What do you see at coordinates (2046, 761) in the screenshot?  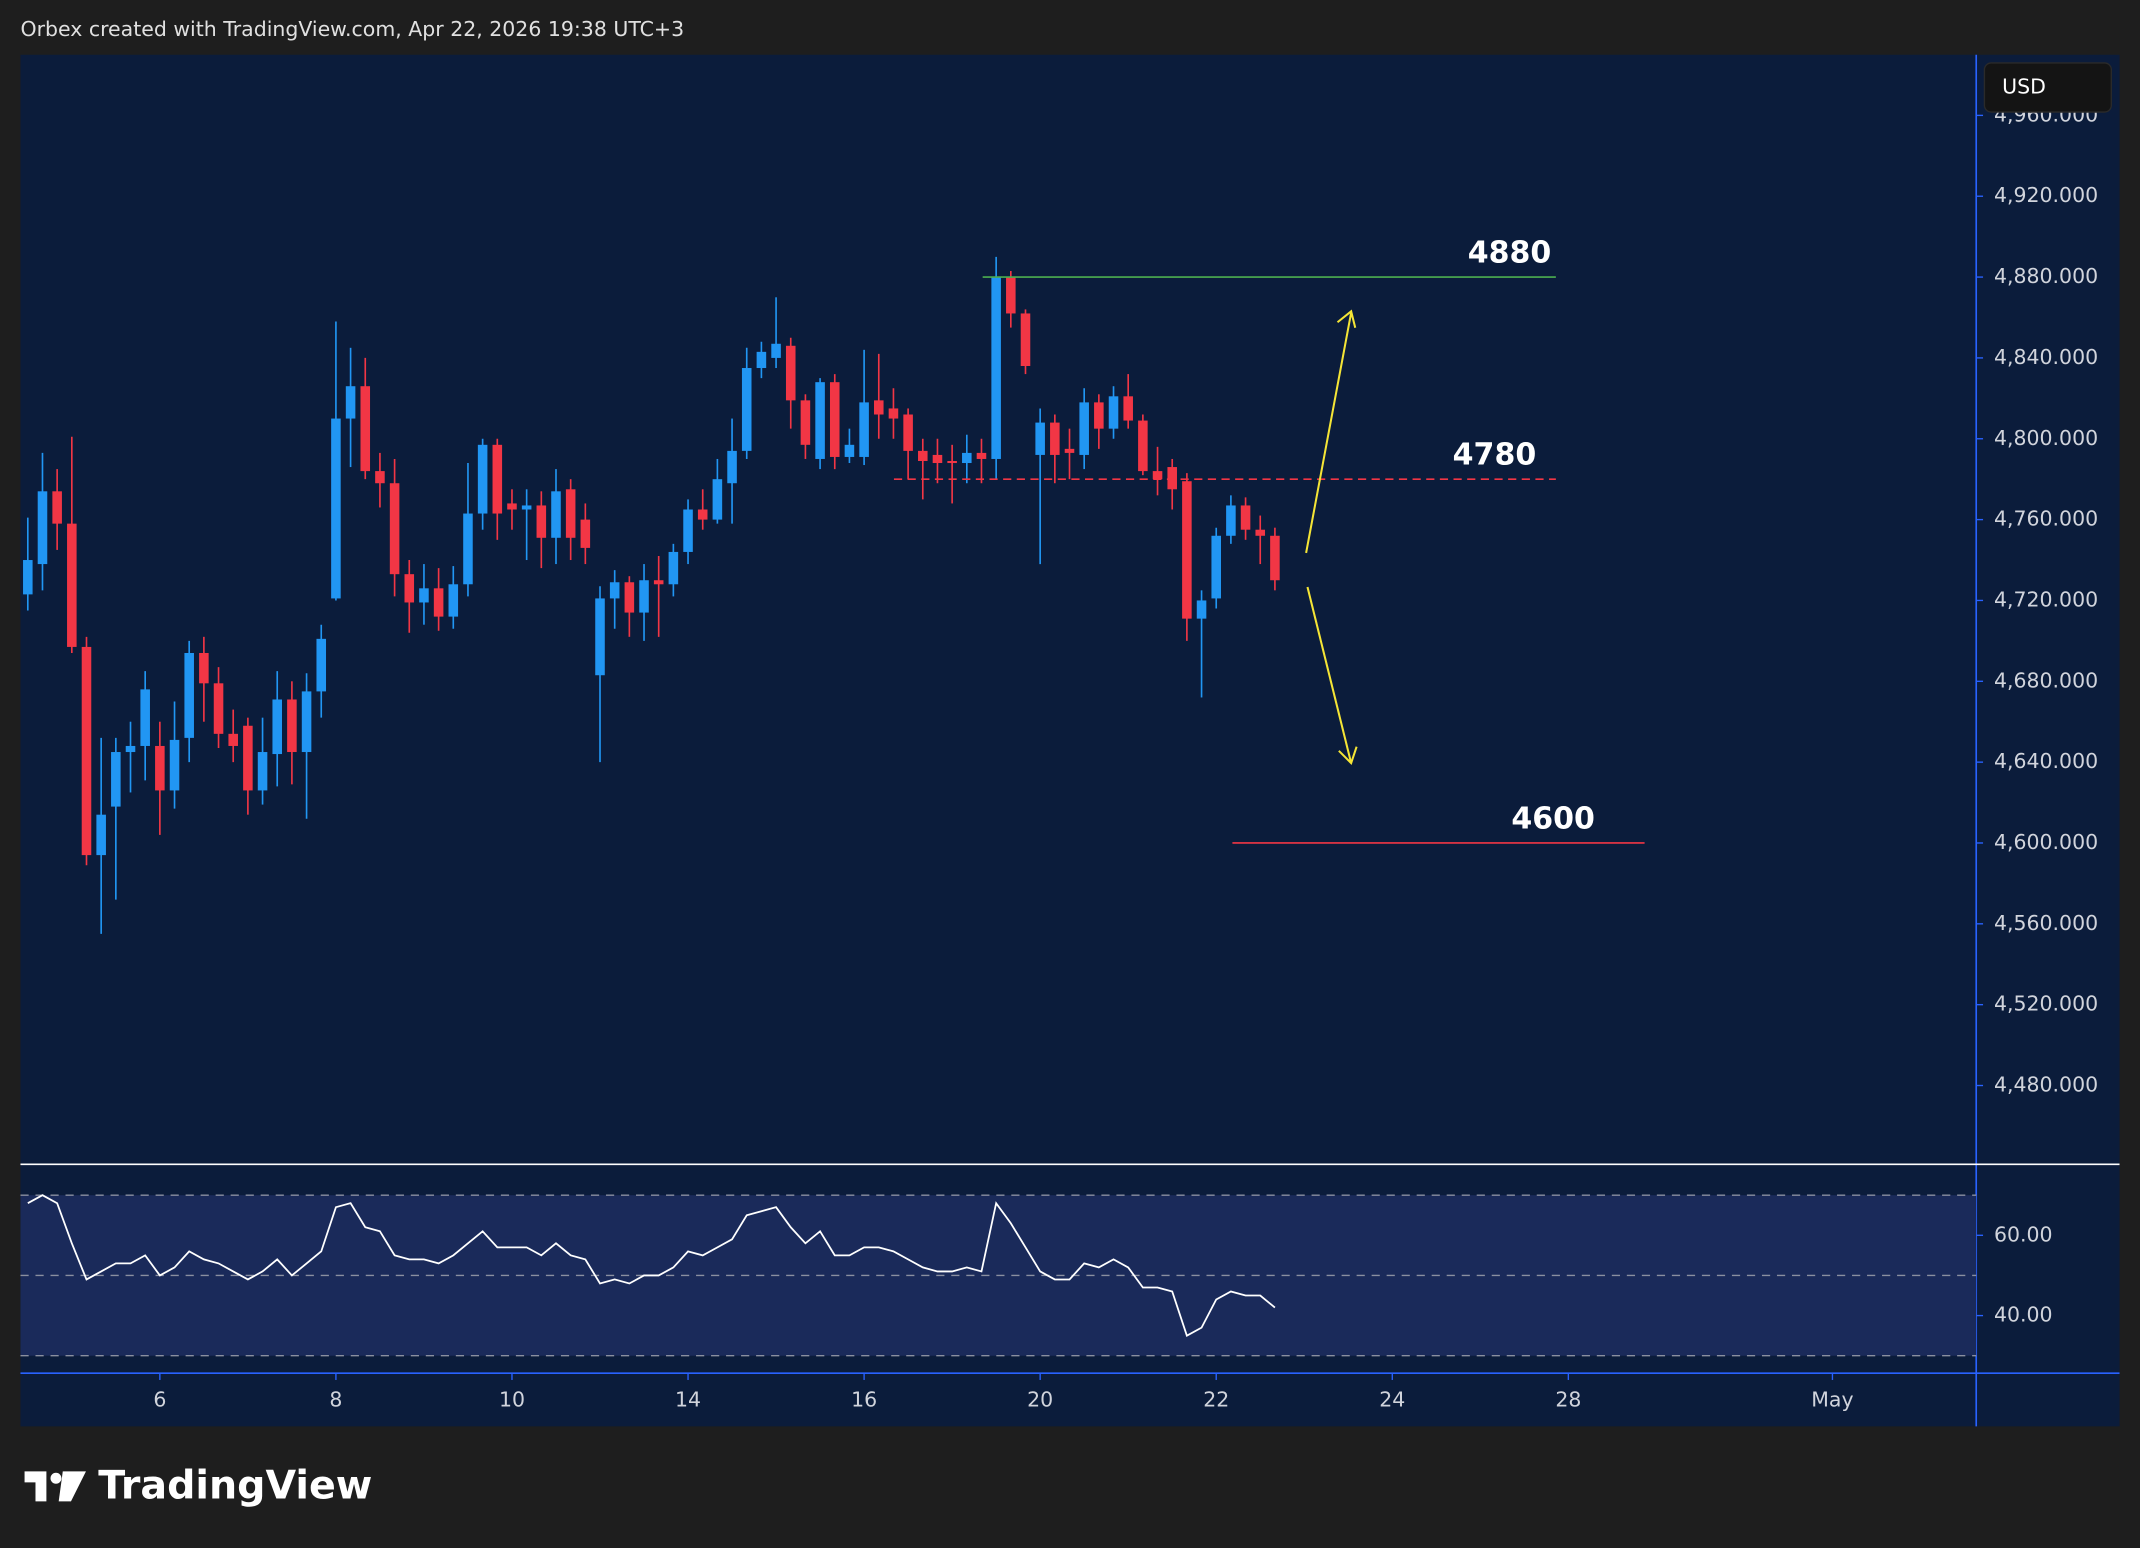 I see `y-tick-label: 4,640.000` at bounding box center [2046, 761].